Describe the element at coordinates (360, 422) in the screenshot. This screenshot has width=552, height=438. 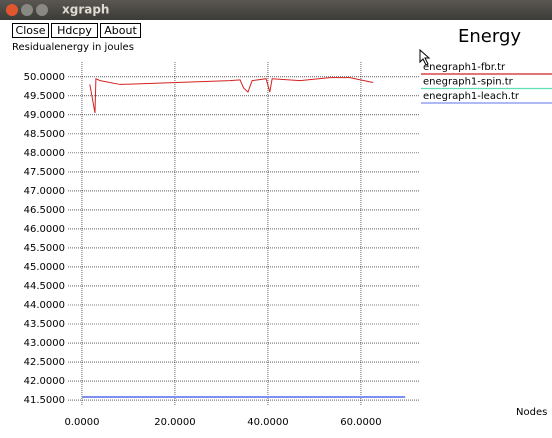
I see `x-tick-label: 60.0000` at that location.